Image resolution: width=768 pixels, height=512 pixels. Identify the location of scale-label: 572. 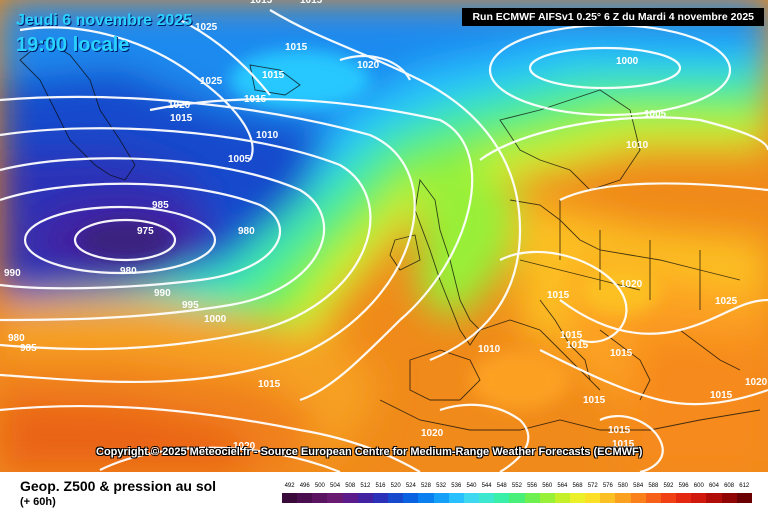
(592, 486).